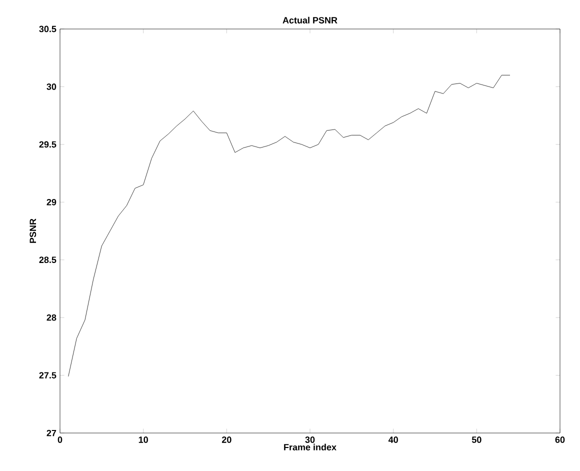 The image size is (580, 471). Describe the element at coordinates (477, 439) in the screenshot. I see `x-tick-label: 50` at that location.